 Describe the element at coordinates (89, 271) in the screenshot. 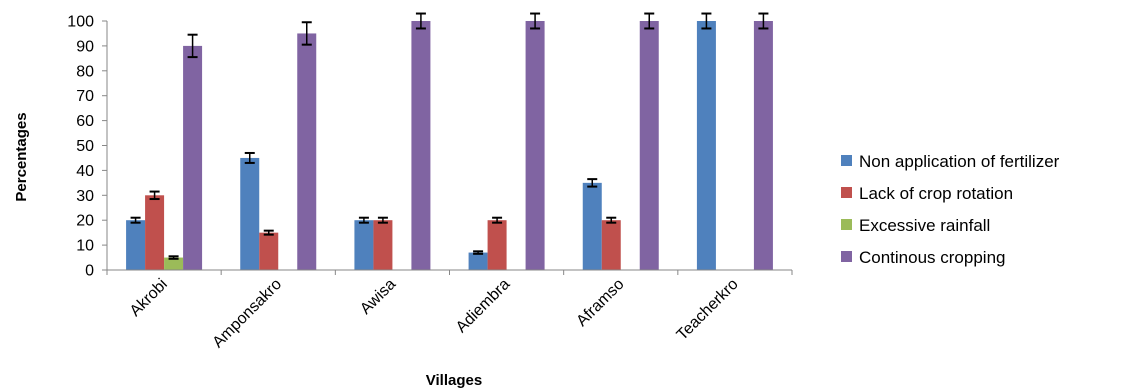

I see `y-tick-label: 0` at that location.